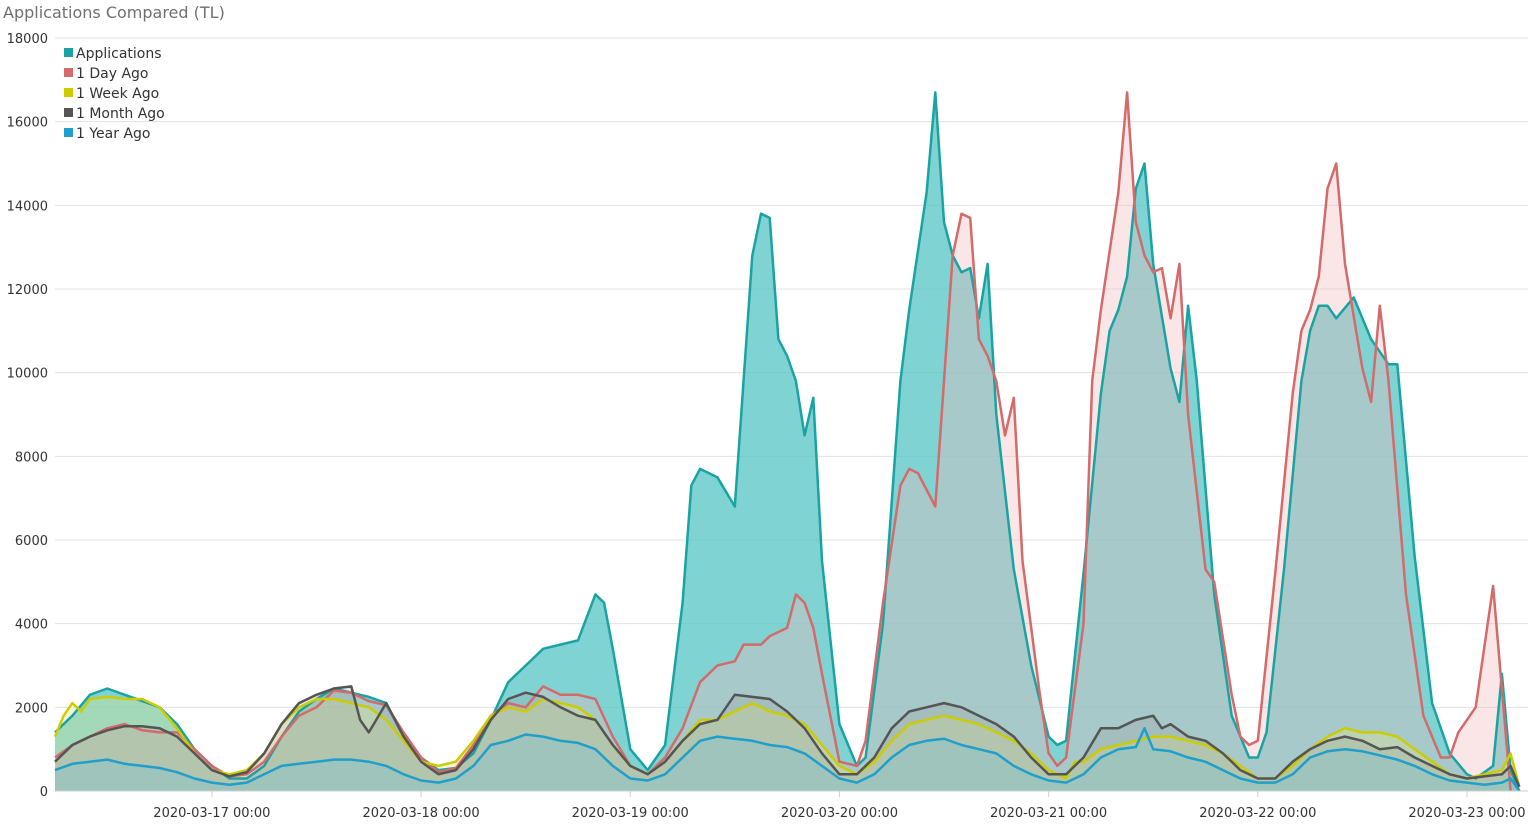 The image size is (1536, 833). Describe the element at coordinates (211, 813) in the screenshot. I see `x-tick-label: 2020-03-17 00:00` at that location.